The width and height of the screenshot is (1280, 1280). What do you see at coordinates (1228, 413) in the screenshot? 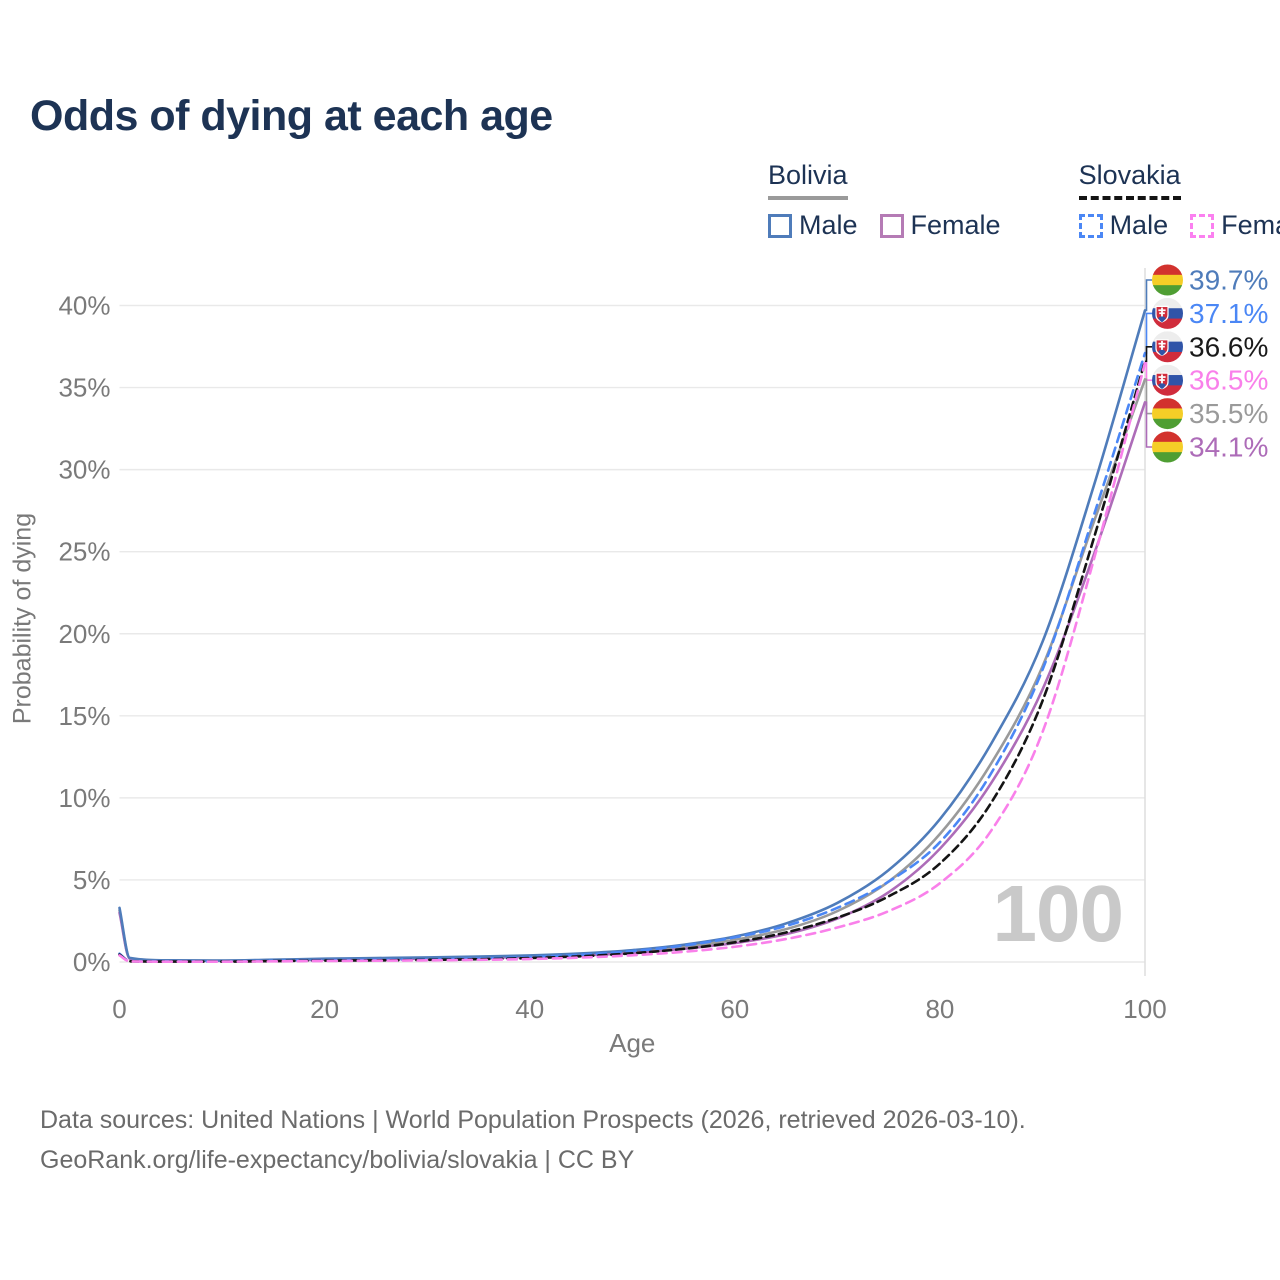
I see `end-value-label-bolivia-both-sexes: 35.5%` at bounding box center [1228, 413].